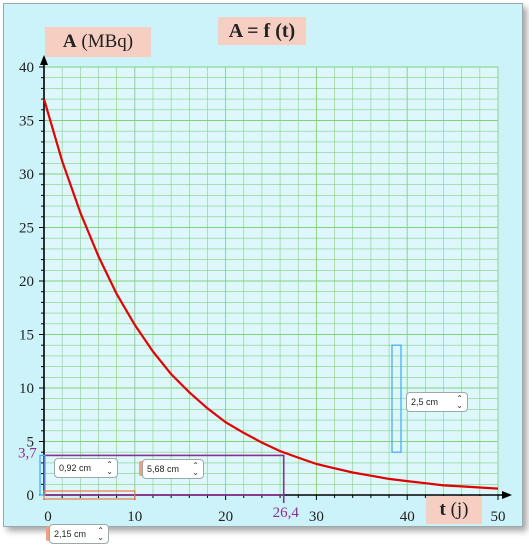  I want to click on width-value-2: 2,15 cm, so click(70, 533).